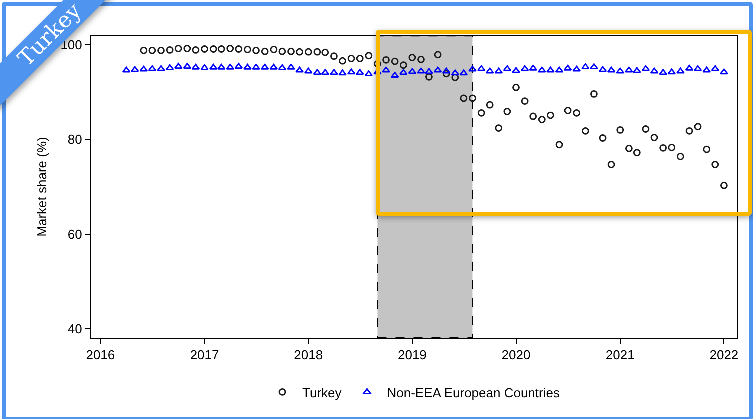 The height and width of the screenshot is (419, 753). What do you see at coordinates (724, 355) in the screenshot?
I see `x-tick-label: 2022` at bounding box center [724, 355].